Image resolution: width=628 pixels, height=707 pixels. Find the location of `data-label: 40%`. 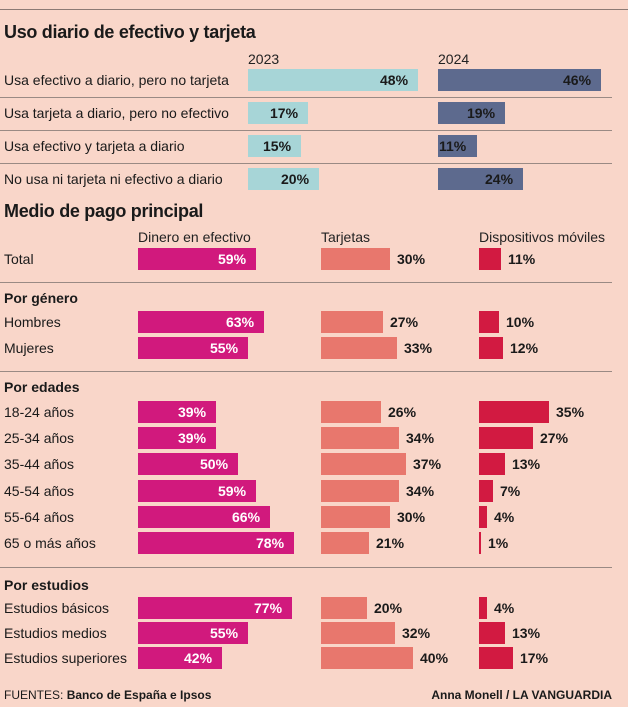

data-label: 40% is located at coordinates (434, 658).